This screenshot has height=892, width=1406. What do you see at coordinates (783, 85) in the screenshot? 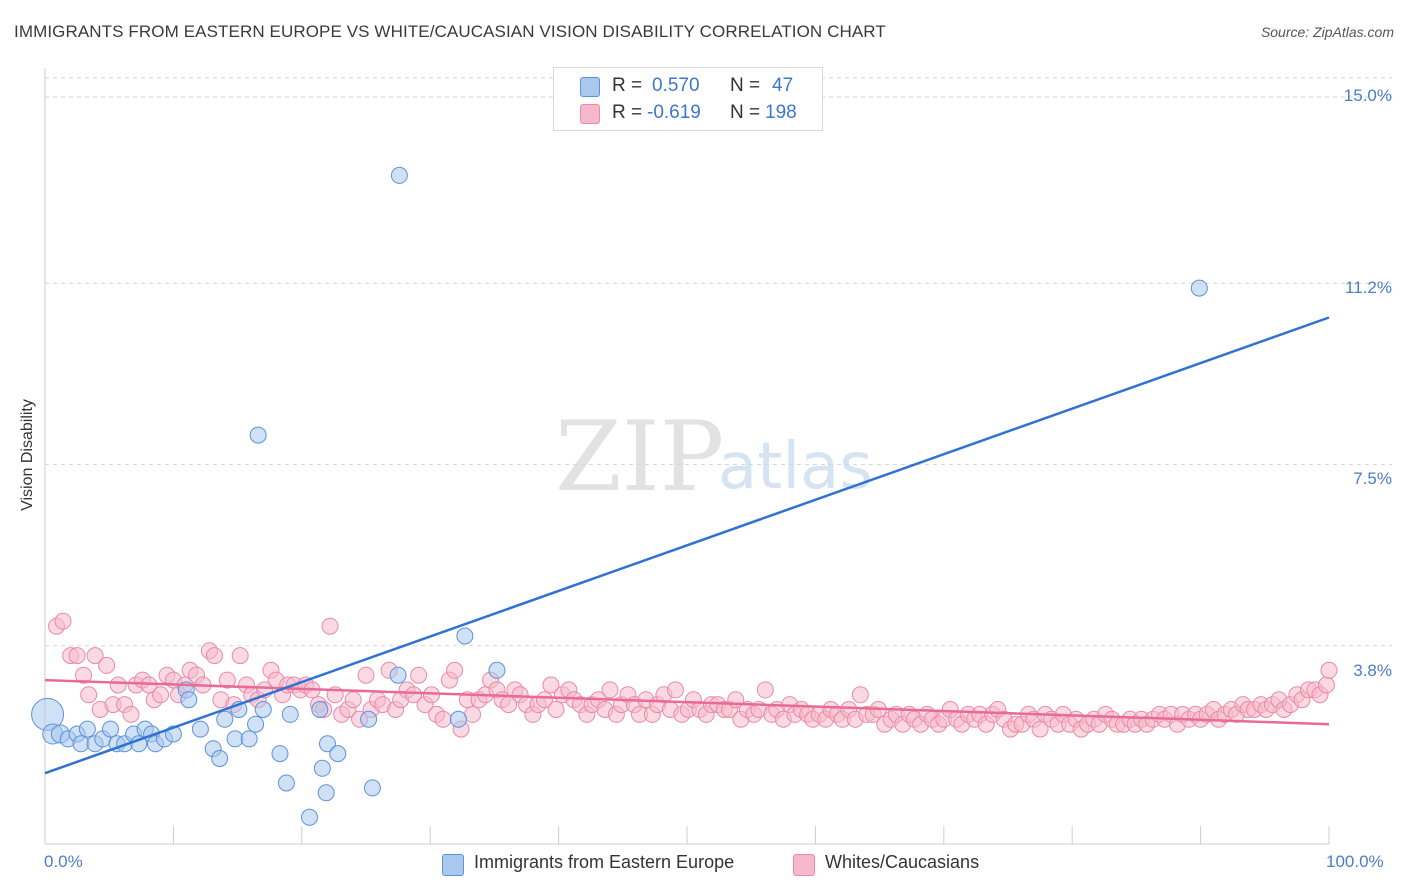
I see `n-value: 47` at bounding box center [783, 85].